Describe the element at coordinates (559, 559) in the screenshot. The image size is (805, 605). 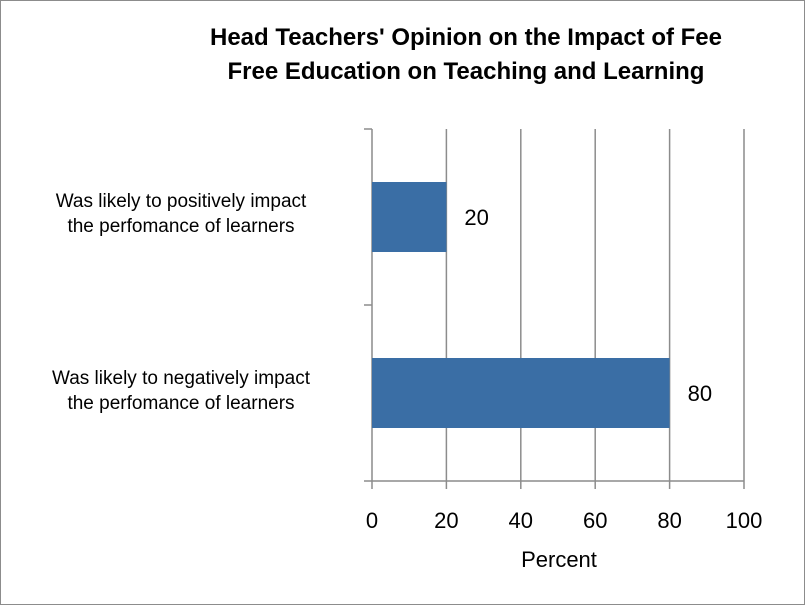
I see `x-axis-label: Percent` at that location.